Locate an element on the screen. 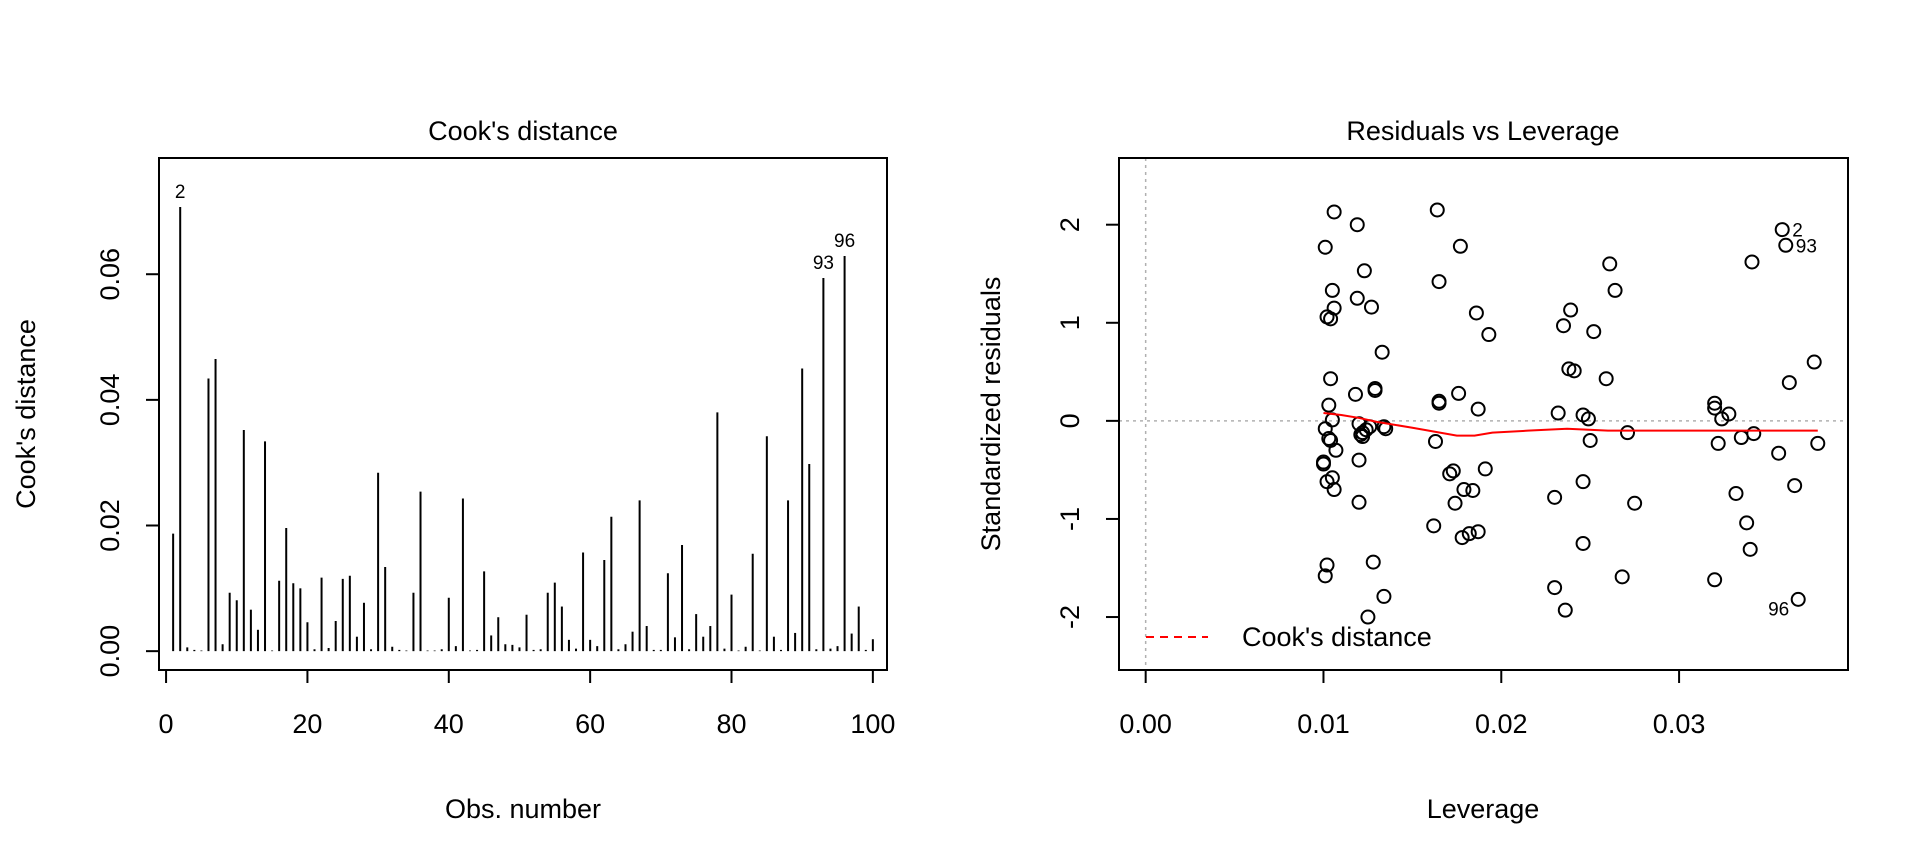 The height and width of the screenshot is (864, 1920). x-tick-label: 80 is located at coordinates (731, 724).